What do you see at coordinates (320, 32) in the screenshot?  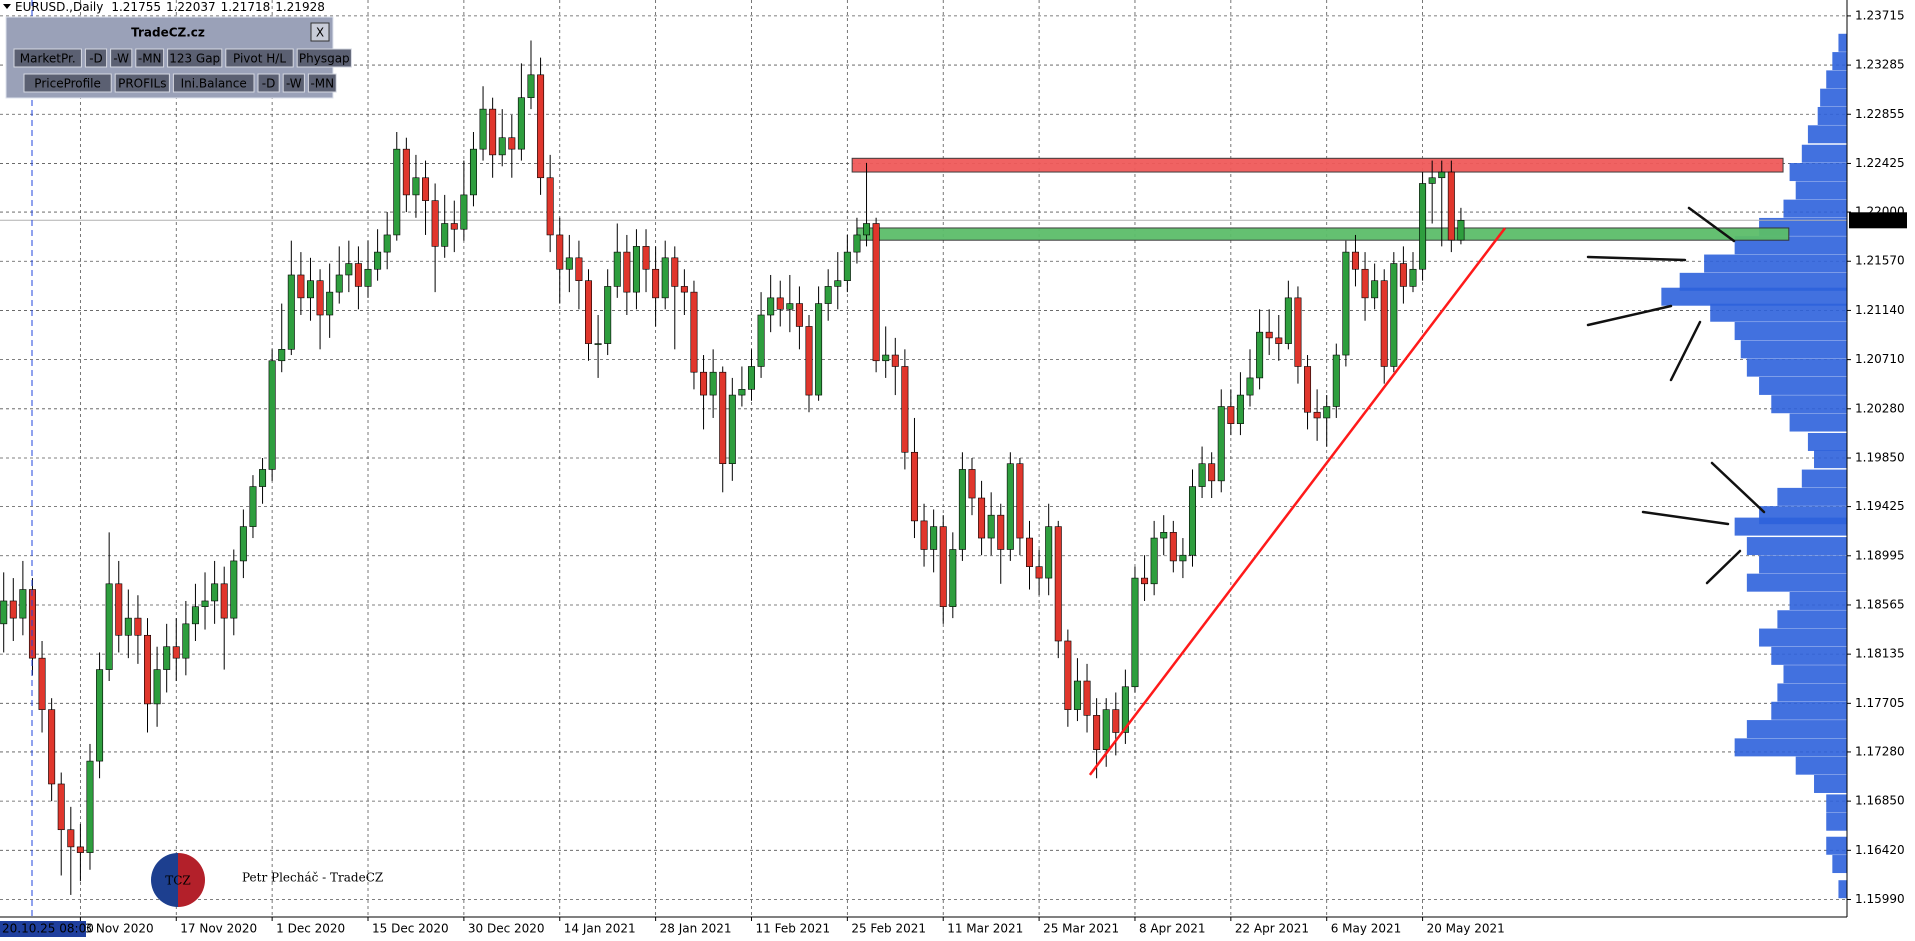 I see `close-button` at bounding box center [320, 32].